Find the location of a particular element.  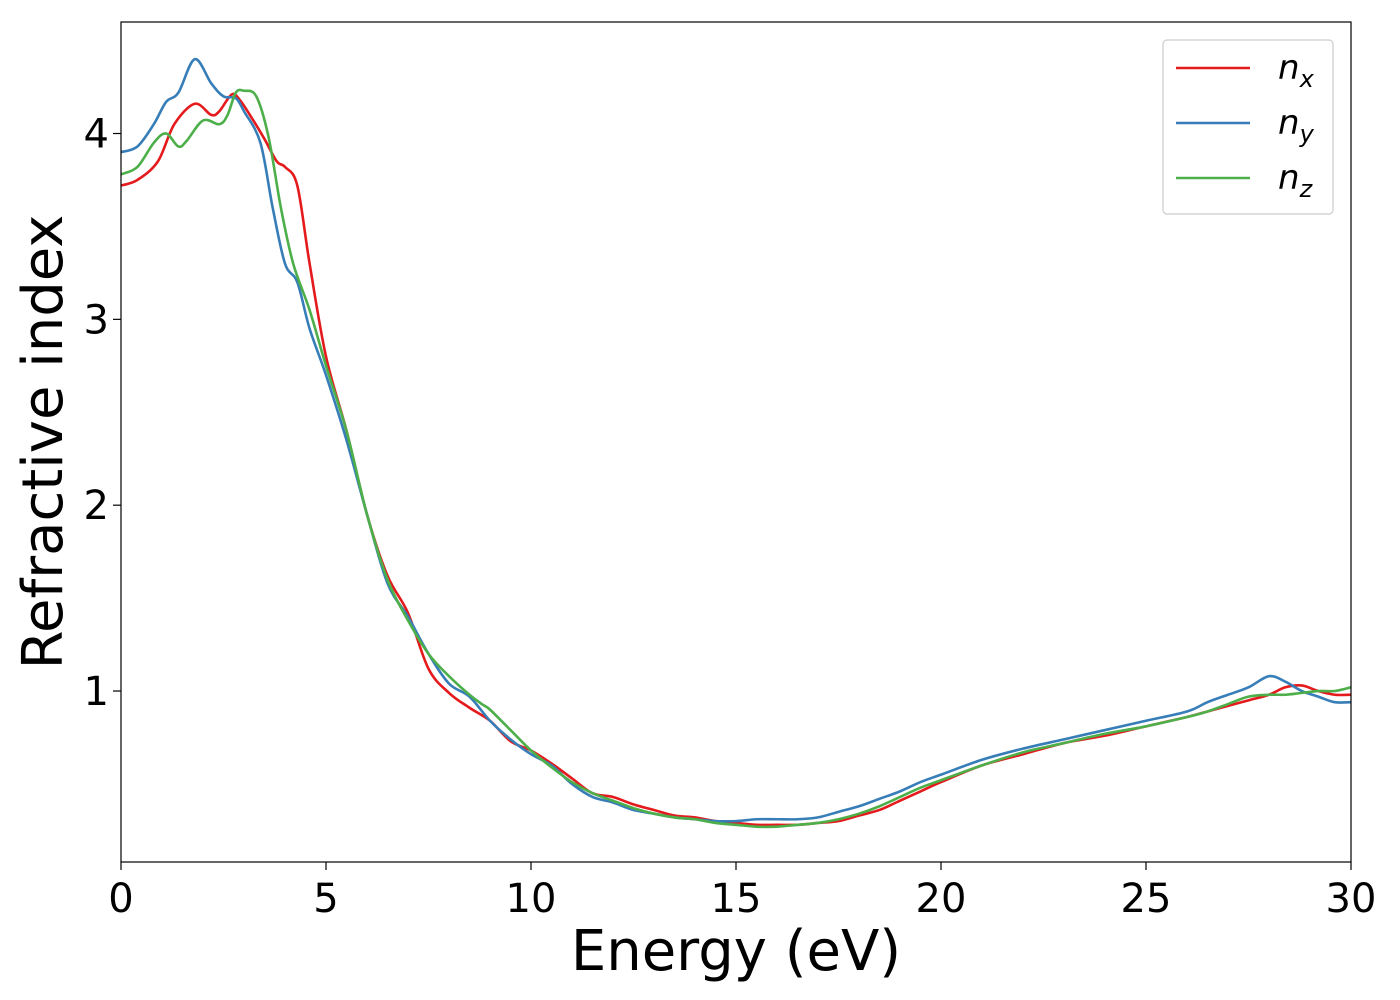

x-axis-title: Energy (eV) is located at coordinates (736, 951).